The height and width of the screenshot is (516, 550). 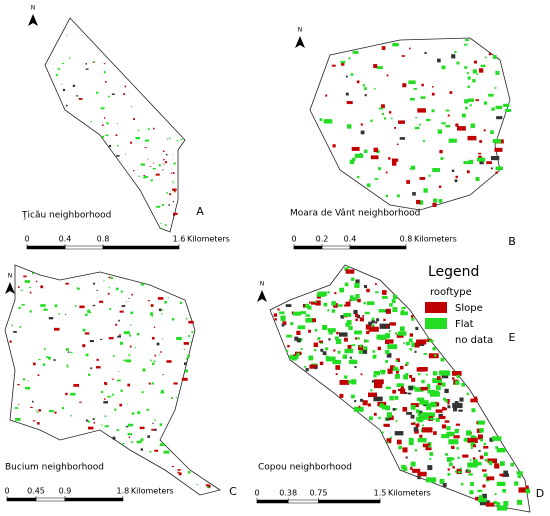 I want to click on scale-label: 0, so click(x=26, y=239).